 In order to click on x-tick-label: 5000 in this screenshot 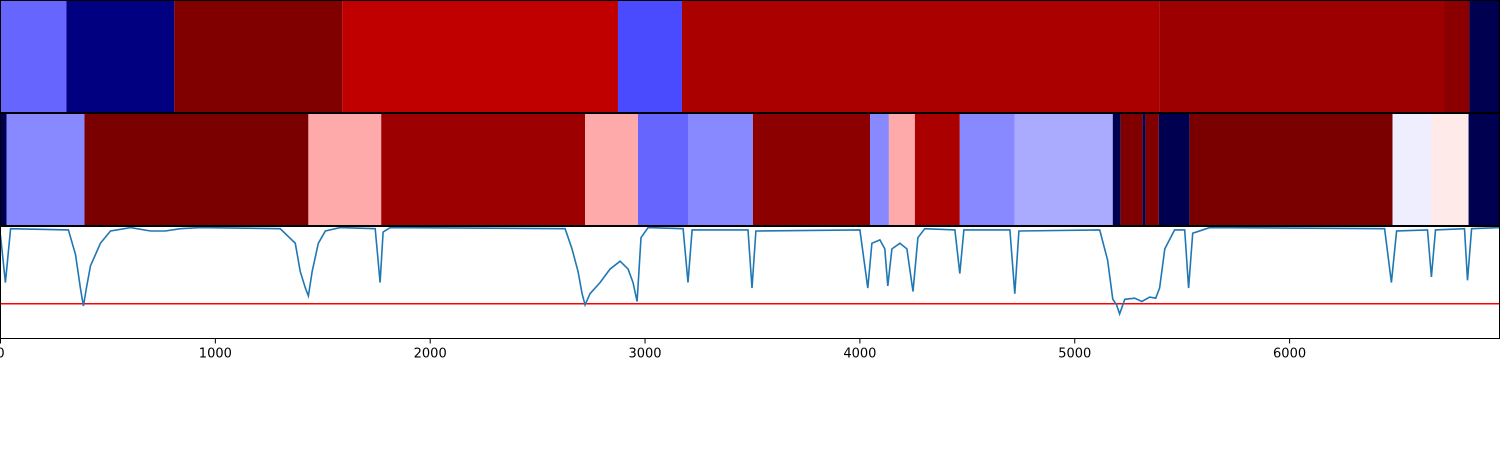, I will do `click(1074, 354)`.